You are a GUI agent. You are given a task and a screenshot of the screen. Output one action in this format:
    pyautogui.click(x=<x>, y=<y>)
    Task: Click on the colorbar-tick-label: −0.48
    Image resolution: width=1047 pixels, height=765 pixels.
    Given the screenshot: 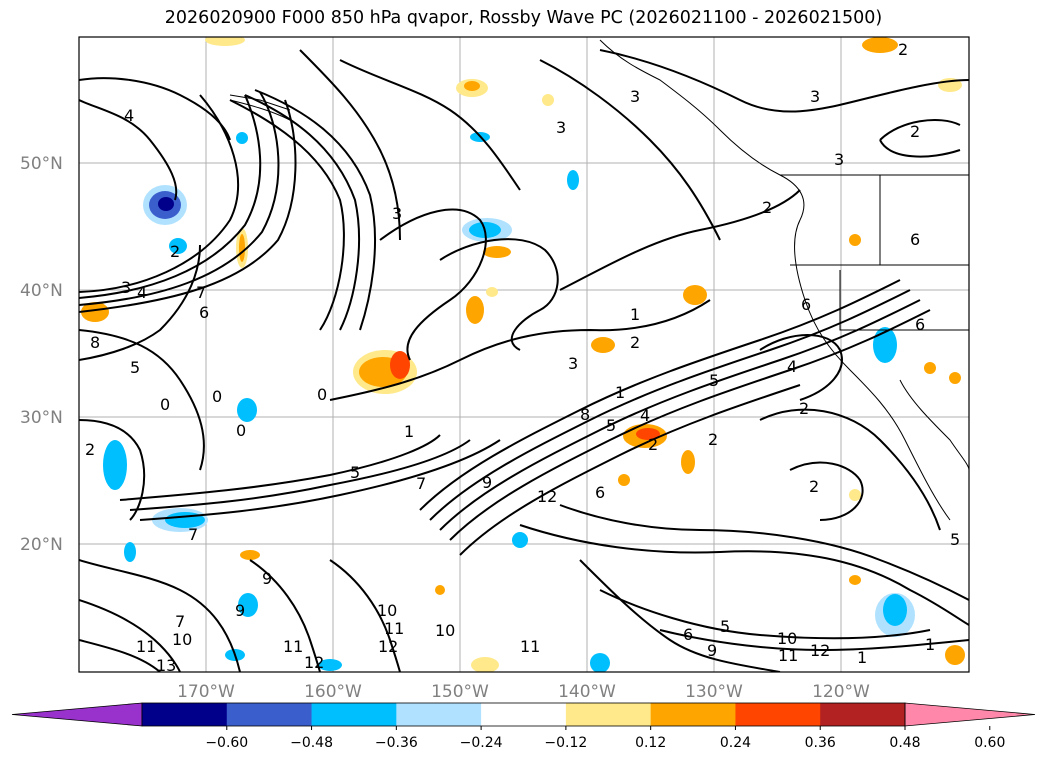 What is the action you would take?
    pyautogui.click(x=311, y=743)
    